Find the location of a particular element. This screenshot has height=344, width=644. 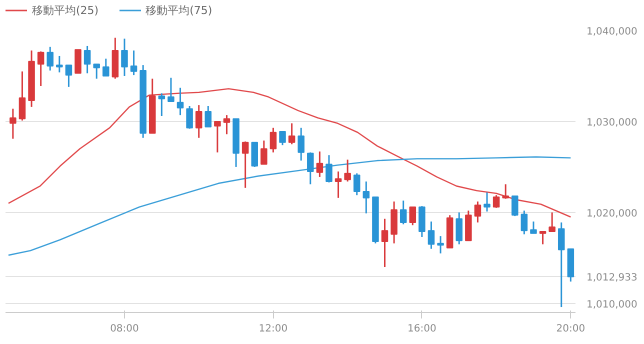

x-tick-label: 12:00 is located at coordinates (273, 329).